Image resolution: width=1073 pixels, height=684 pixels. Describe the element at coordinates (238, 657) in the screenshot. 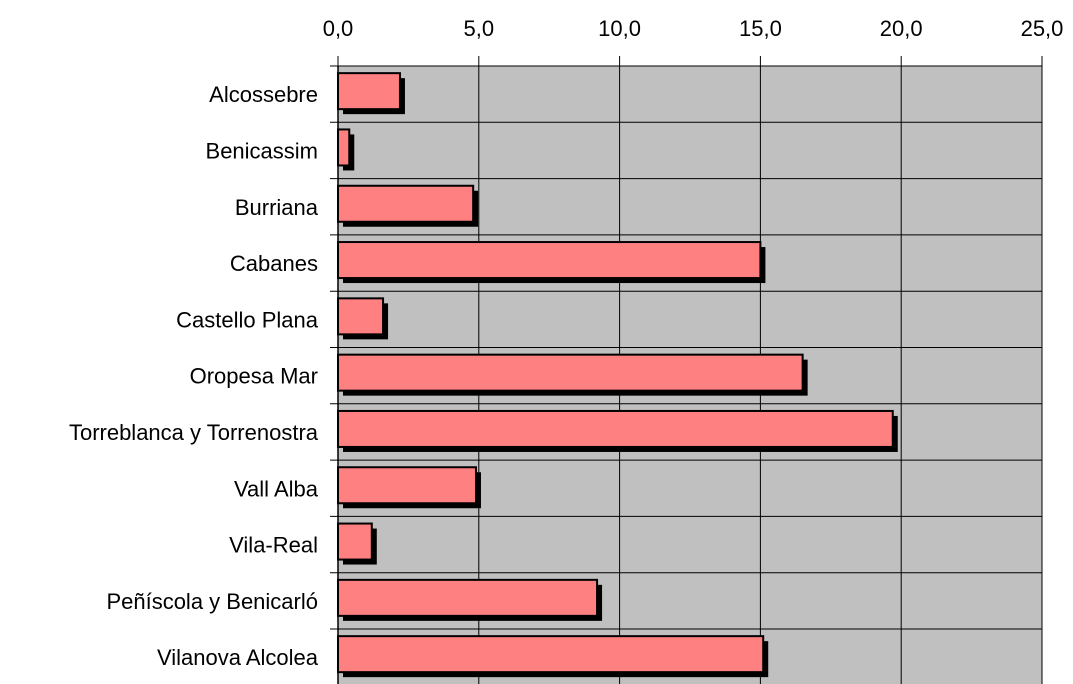

I see `y-category-label: Vilanova Alcolea` at that location.